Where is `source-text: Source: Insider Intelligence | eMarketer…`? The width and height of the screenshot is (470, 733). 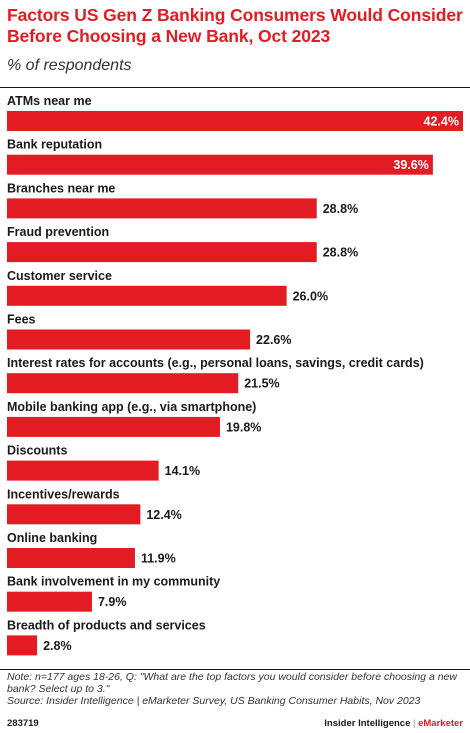
source-text: Source: Insider Intelligence | eMarketer… is located at coordinates (214, 701).